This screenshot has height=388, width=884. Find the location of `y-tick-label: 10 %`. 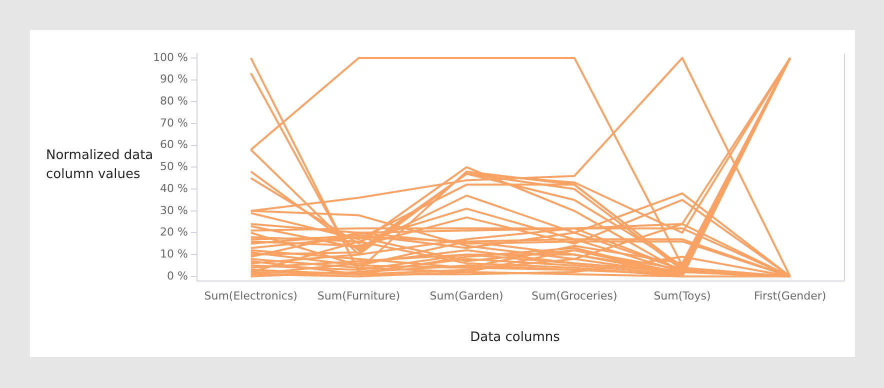

y-tick-label: 10 % is located at coordinates (174, 253).